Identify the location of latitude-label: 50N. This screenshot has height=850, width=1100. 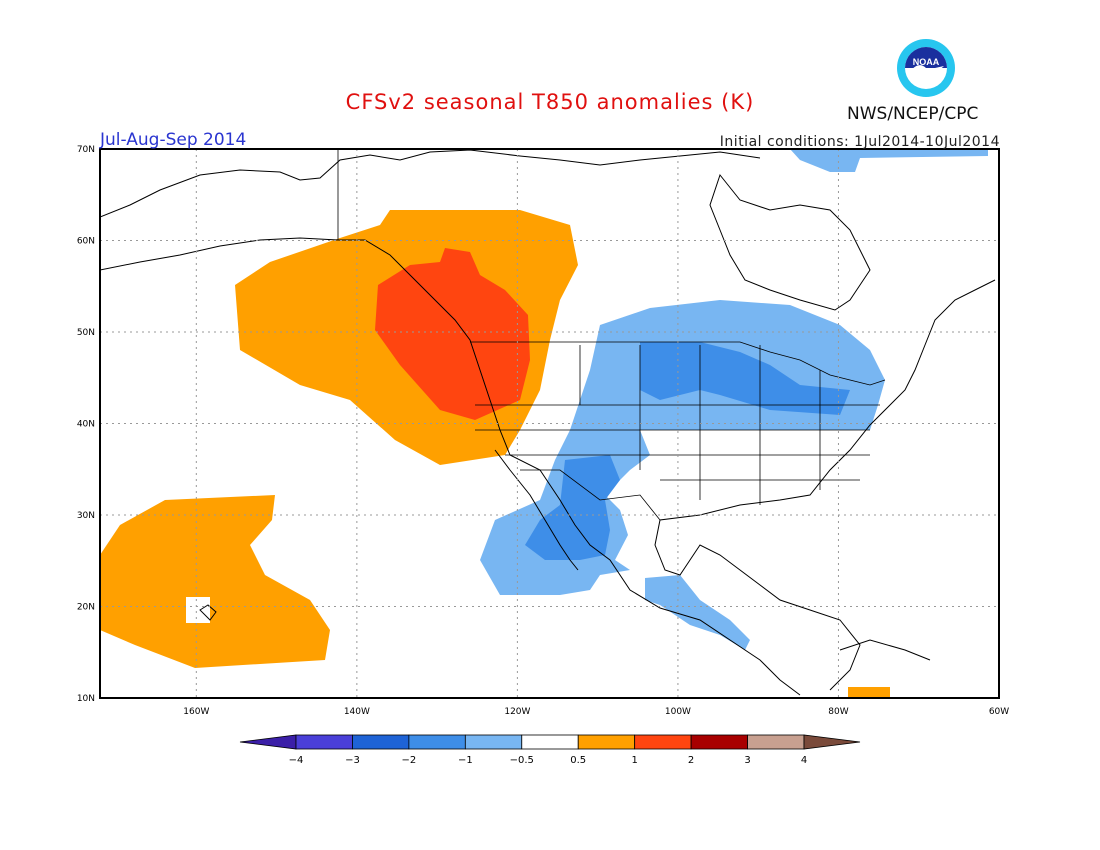
(86, 333).